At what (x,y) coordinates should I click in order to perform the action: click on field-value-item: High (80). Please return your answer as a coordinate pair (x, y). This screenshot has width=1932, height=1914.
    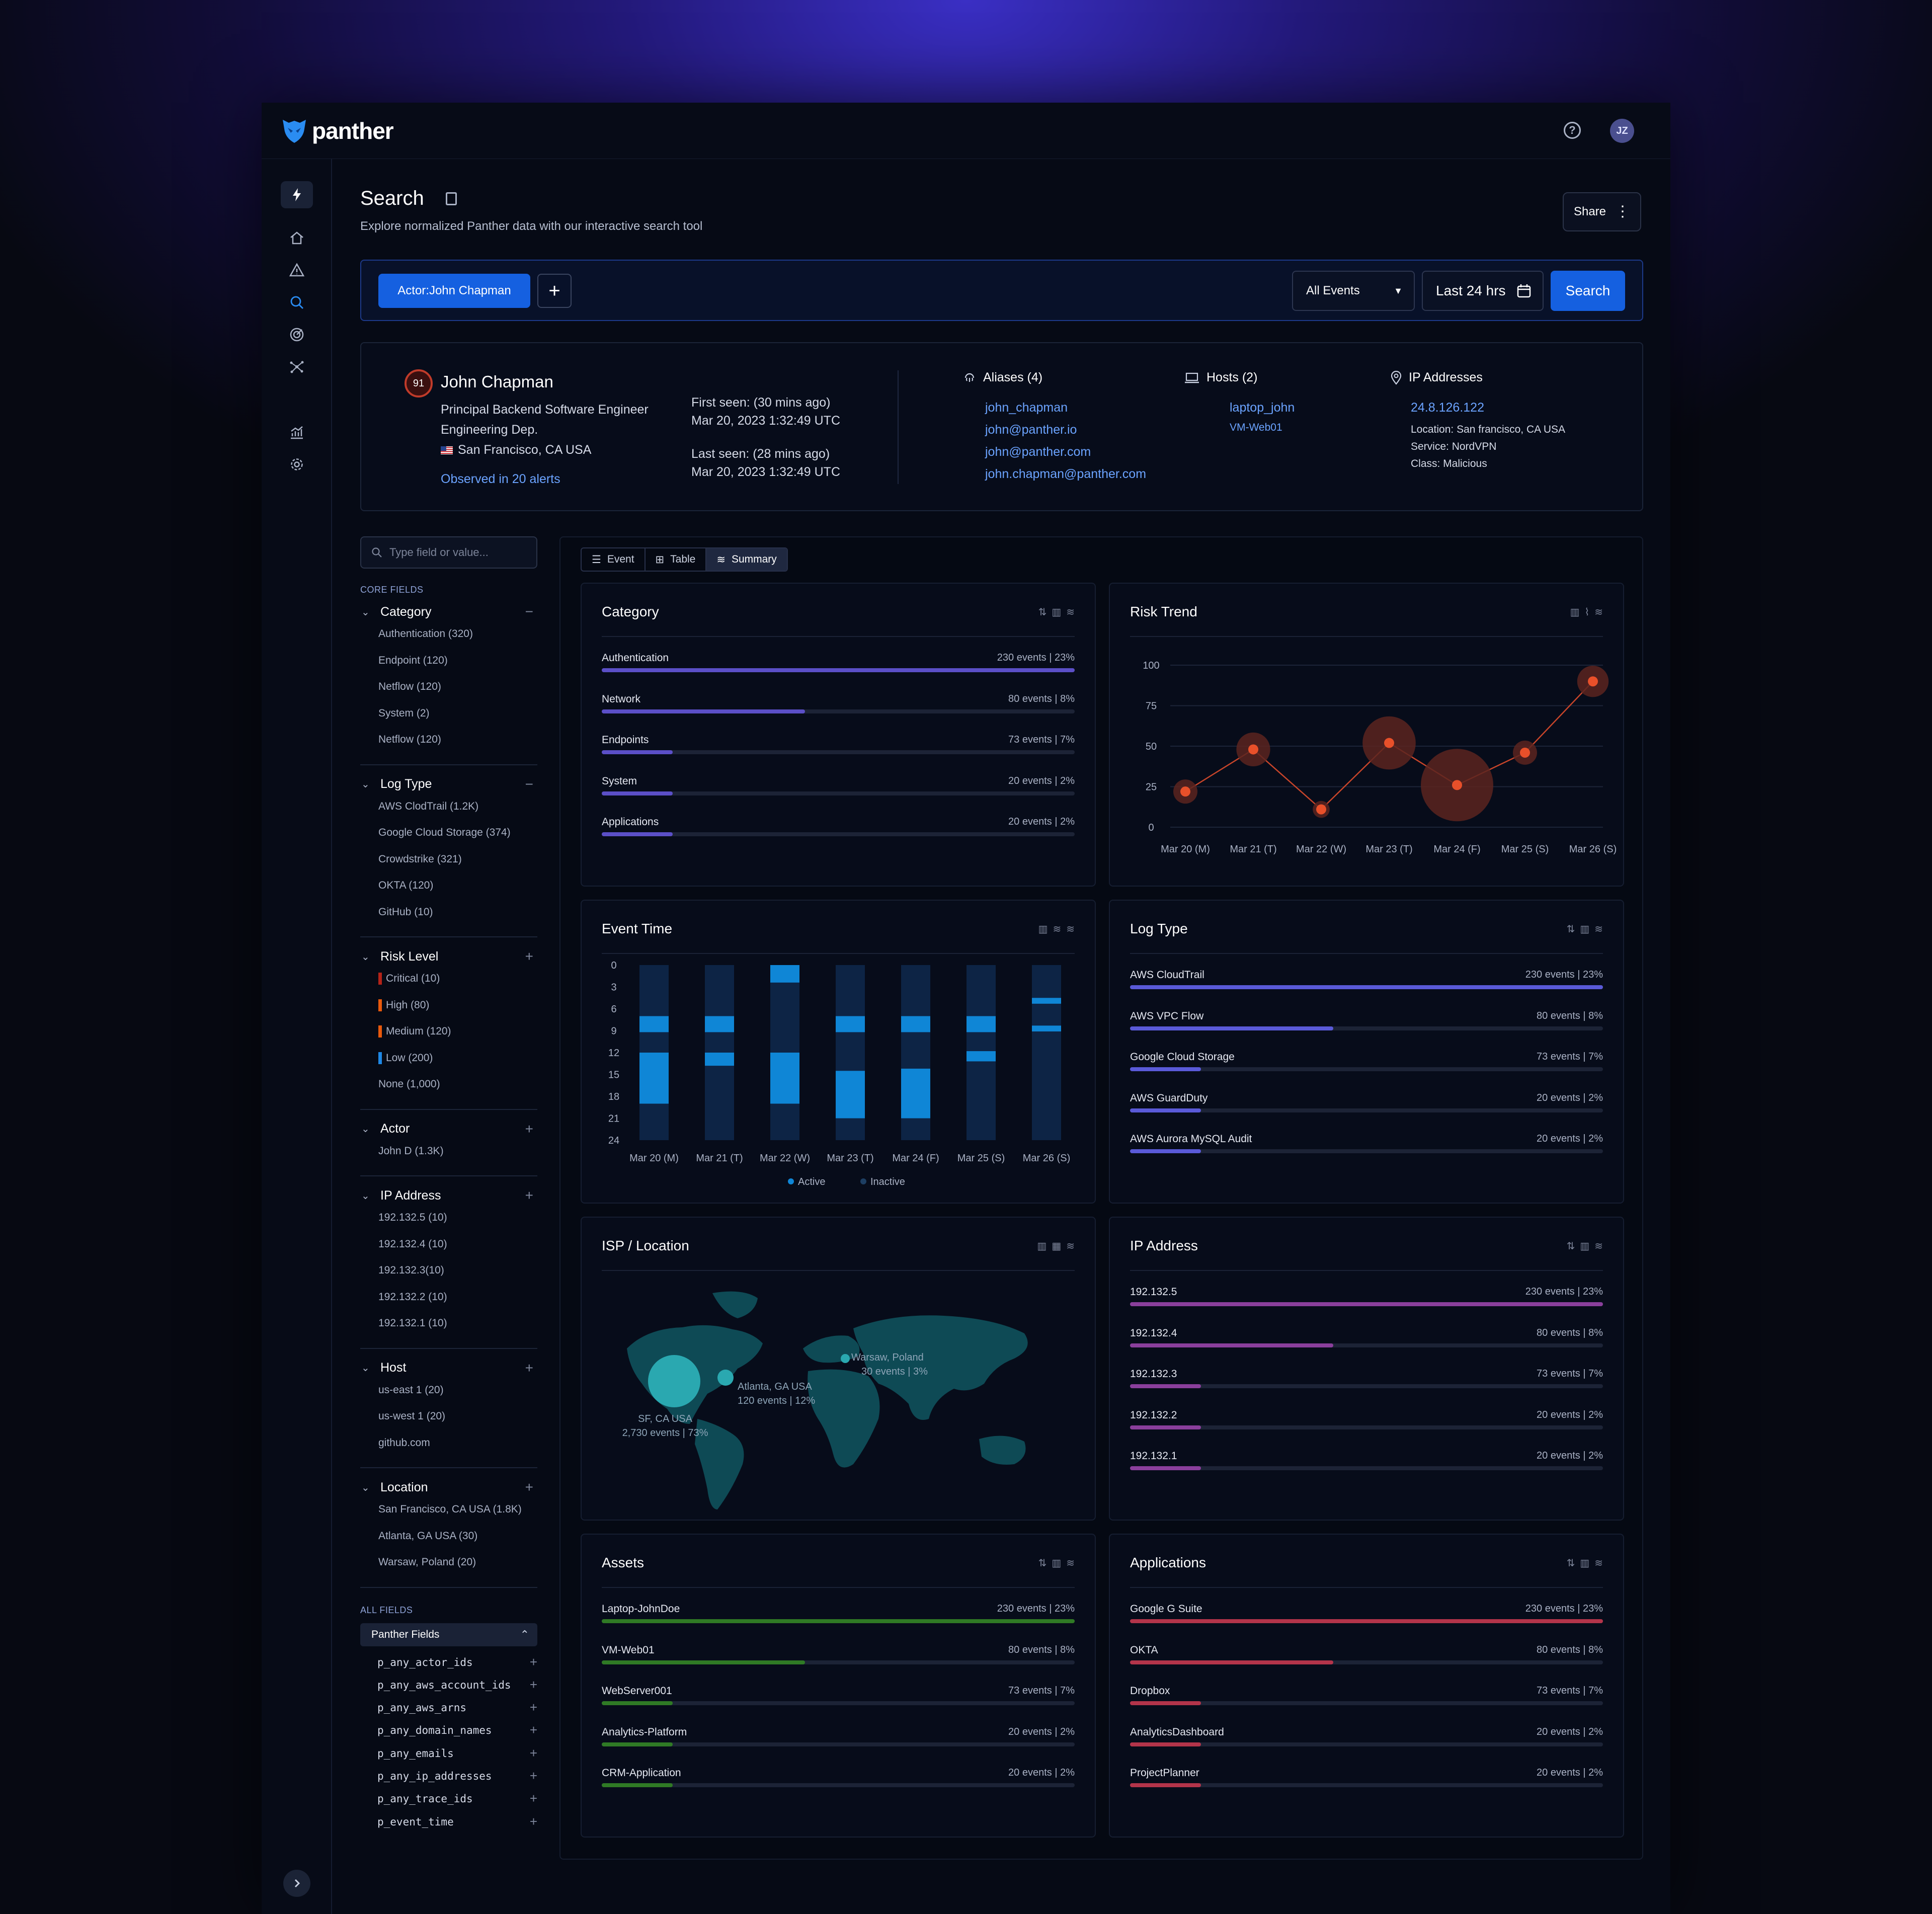
    Looking at the image, I should click on (403, 1005).